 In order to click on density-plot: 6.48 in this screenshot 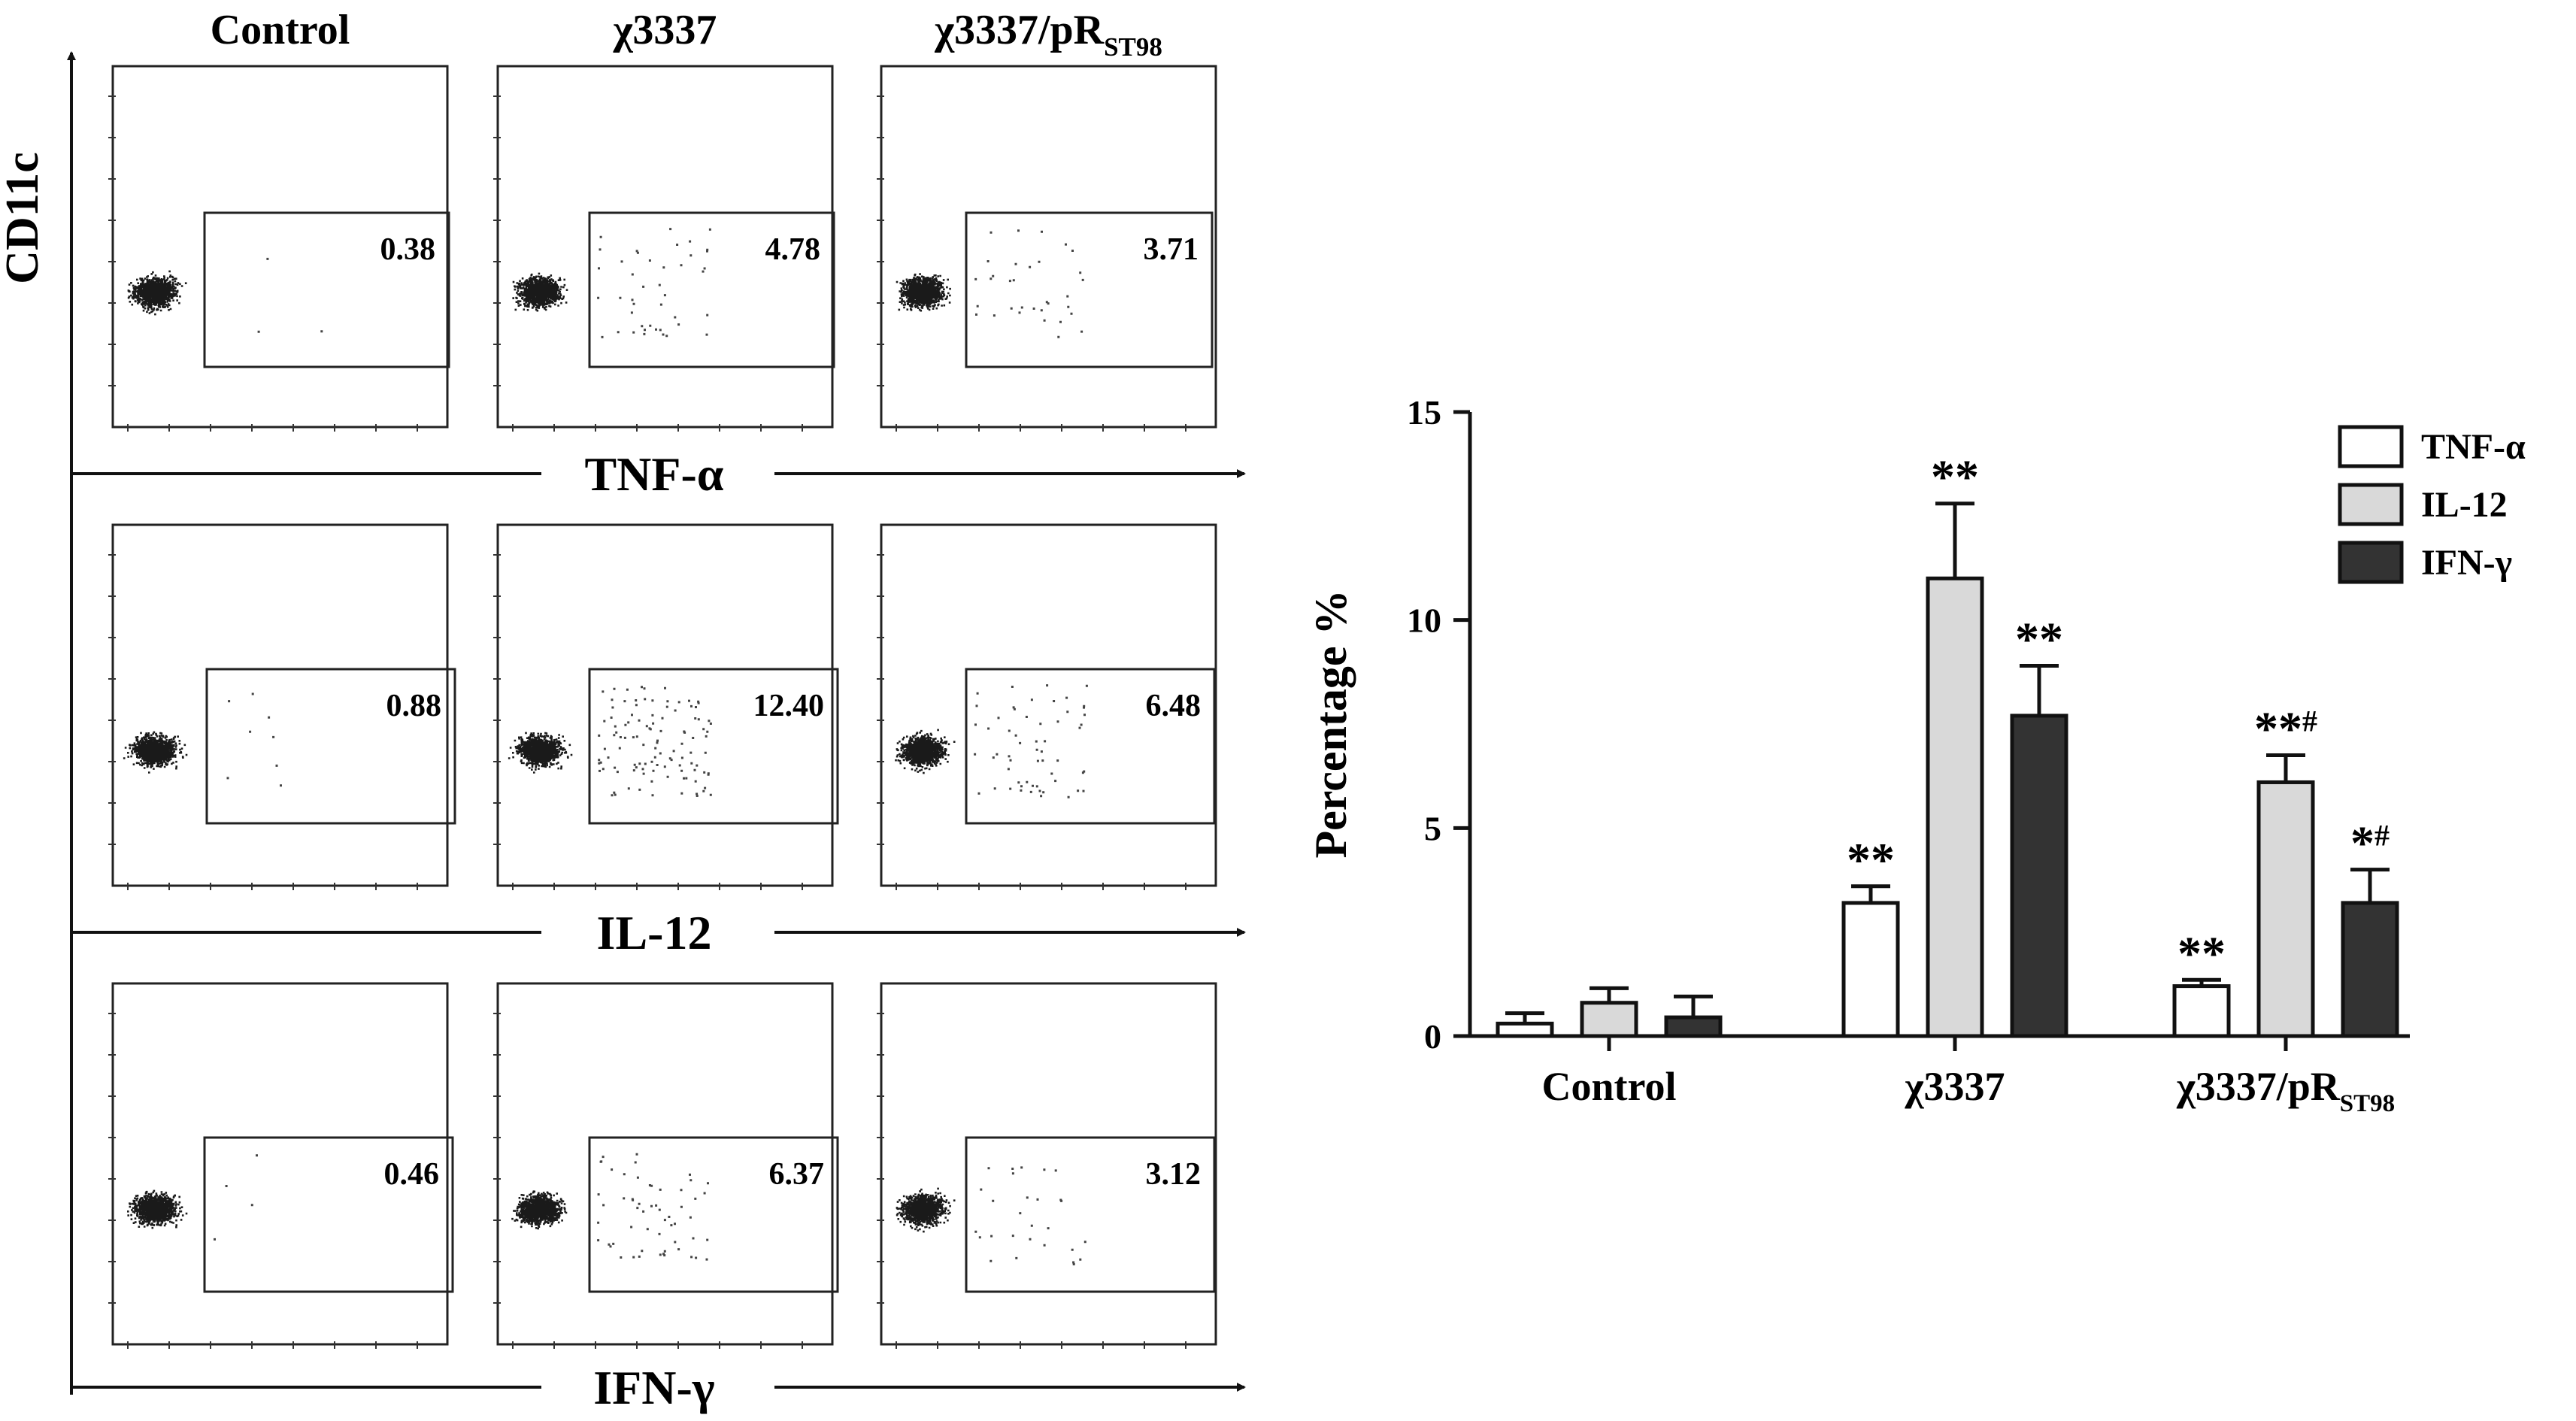, I will do `click(1047, 706)`.